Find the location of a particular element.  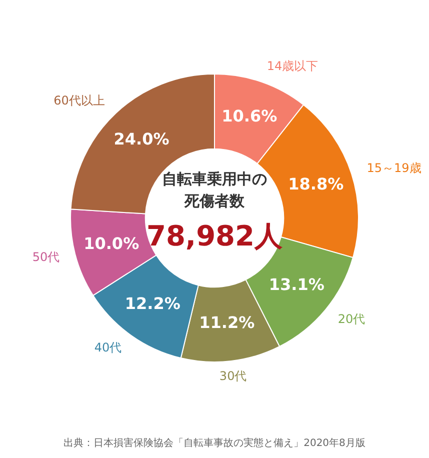

slice-label: 60代以上 is located at coordinates (79, 101).